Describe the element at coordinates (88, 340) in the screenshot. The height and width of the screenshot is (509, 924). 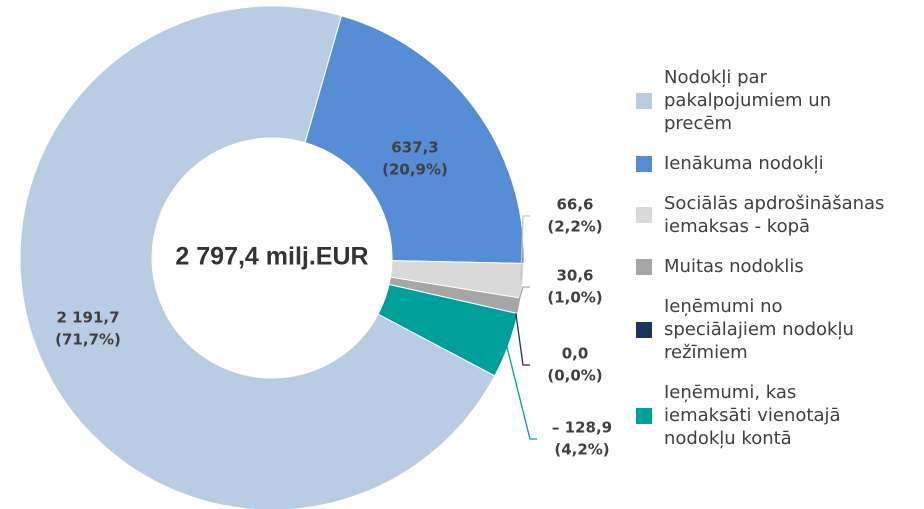
I see `percent-label: (71,7%)` at that location.